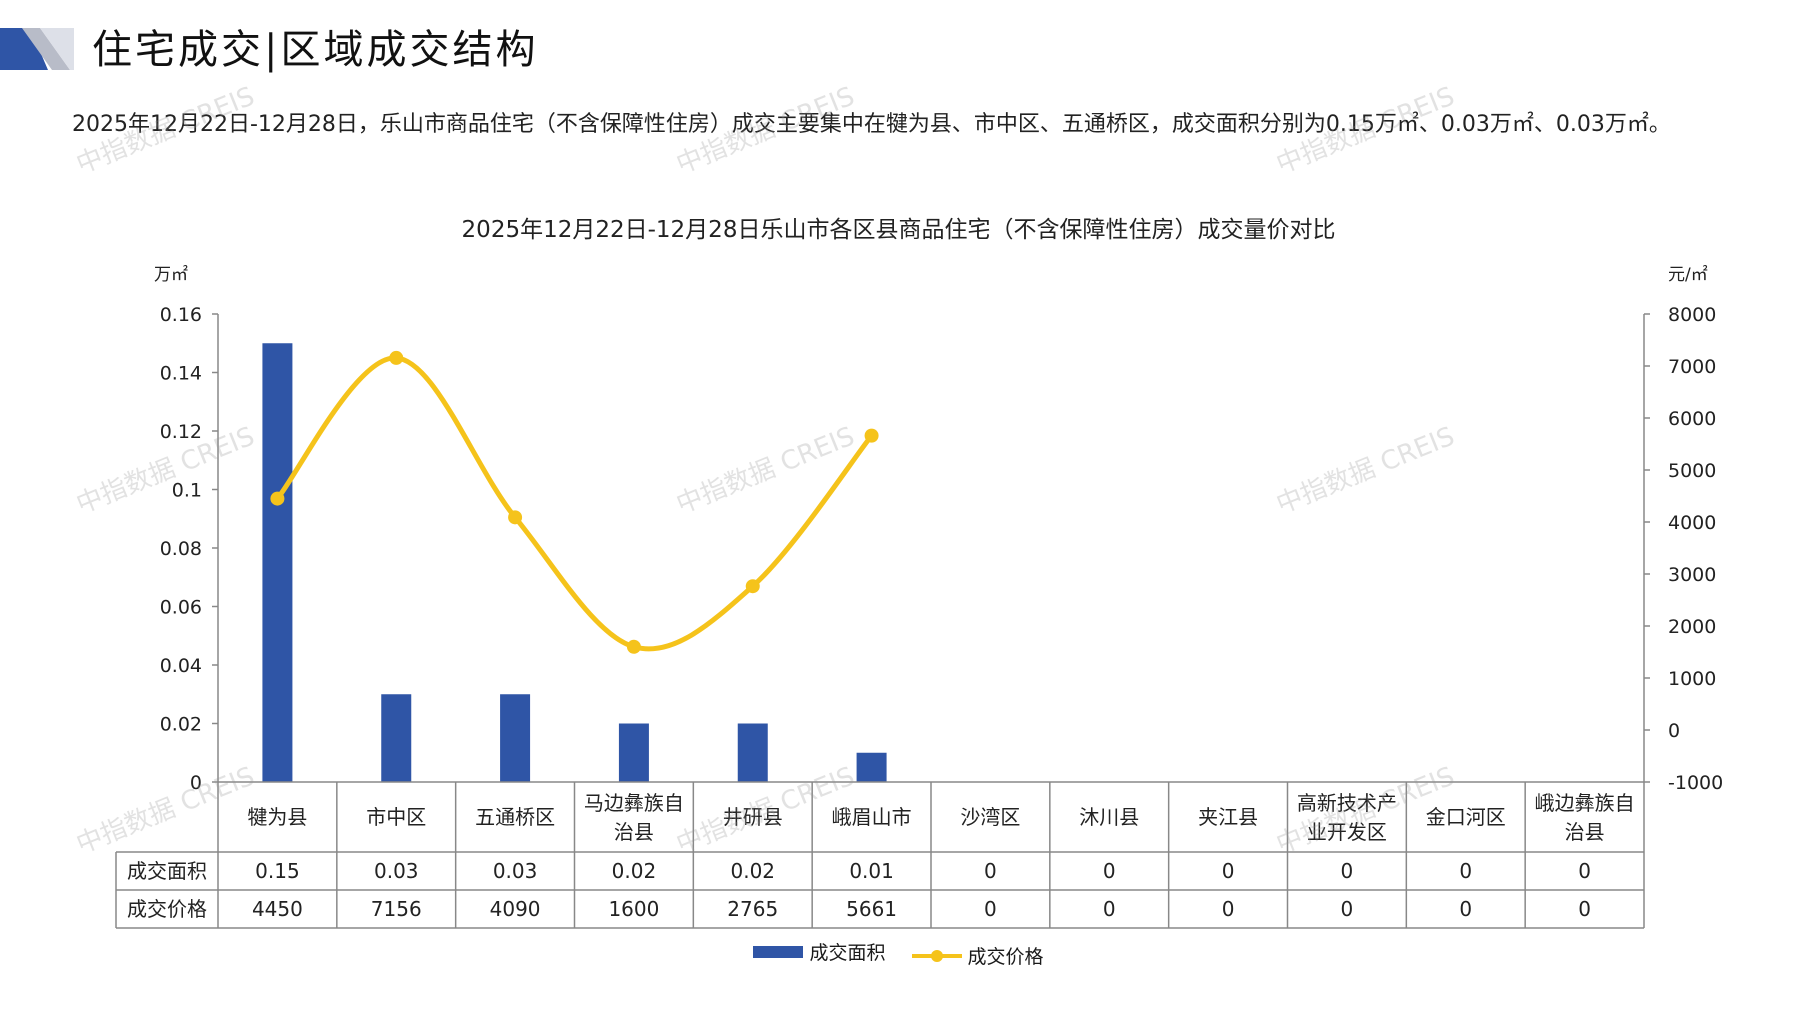 This screenshot has height=1010, width=1797. Describe the element at coordinates (196, 783) in the screenshot. I see `left-axis-tick-label: 0` at that location.